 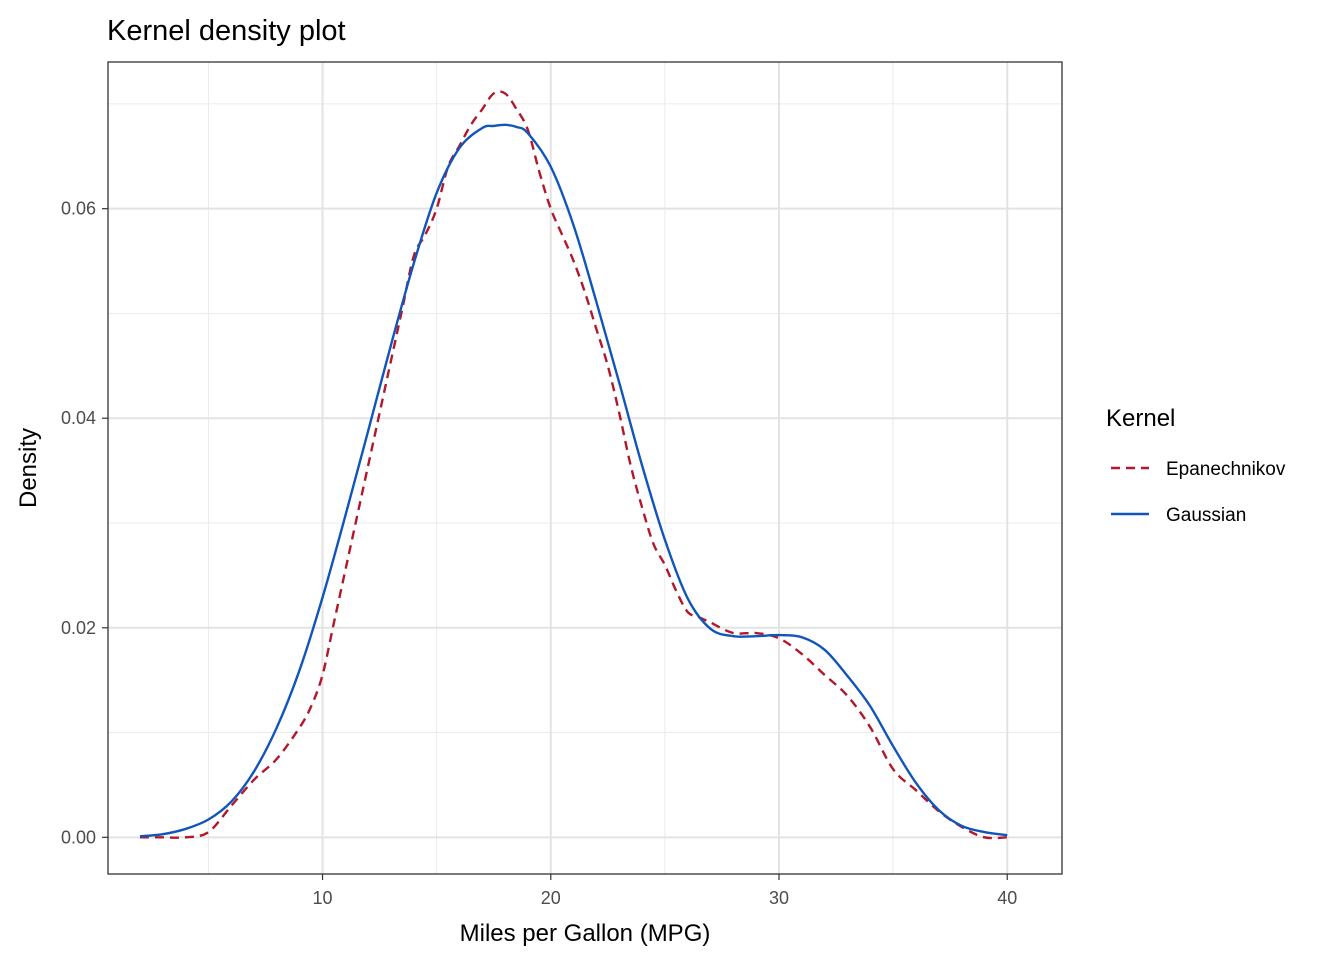 What do you see at coordinates (585, 933) in the screenshot?
I see `x-axis-title: Miles per Gallon (MPG)` at bounding box center [585, 933].